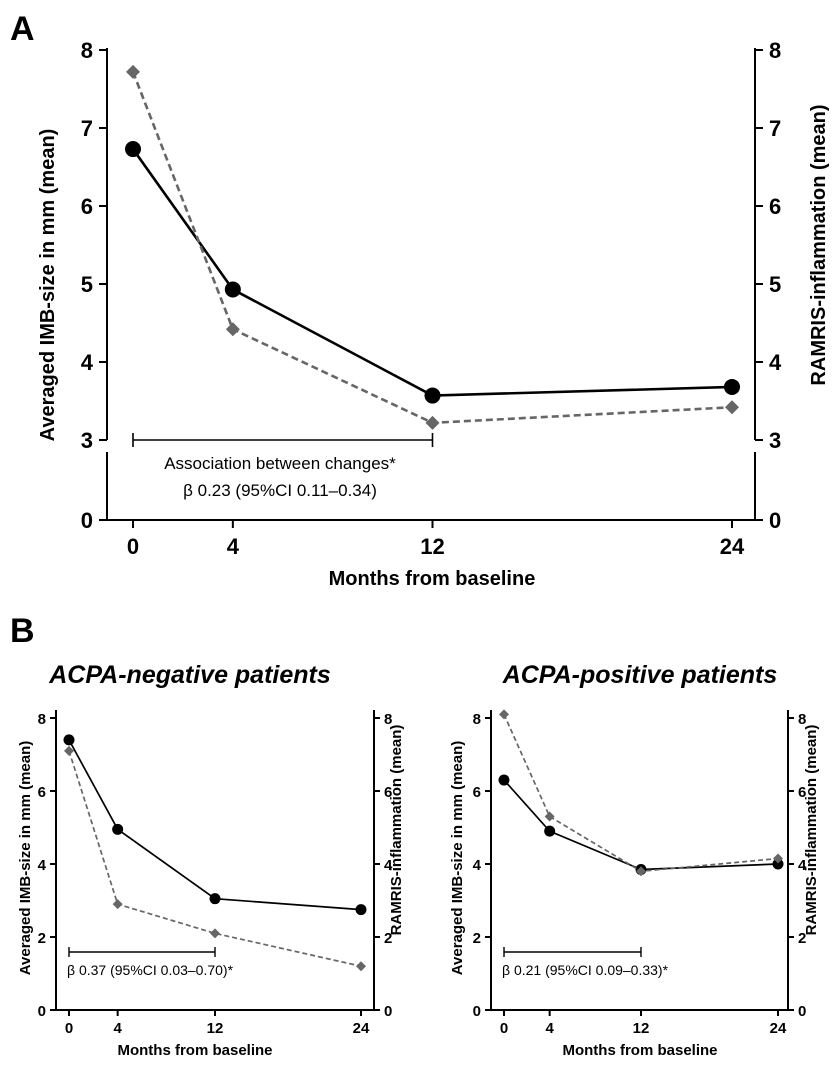 The height and width of the screenshot is (1065, 839). Describe the element at coordinates (775, 440) in the screenshot. I see `y2-tick-label: 3` at that location.